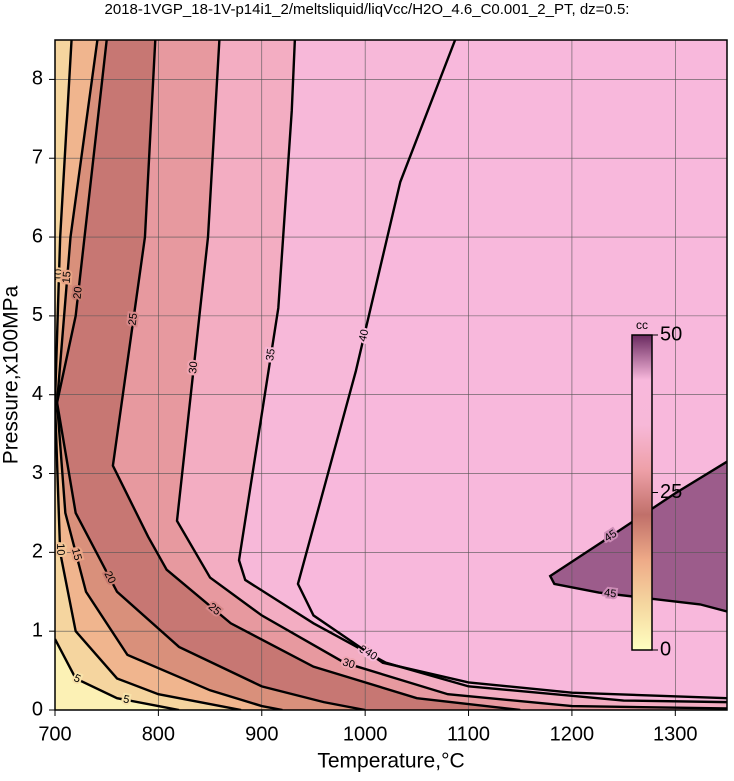 This screenshot has height=781, width=734. Describe the element at coordinates (261, 734) in the screenshot. I see `x-tick-label: 900` at that location.